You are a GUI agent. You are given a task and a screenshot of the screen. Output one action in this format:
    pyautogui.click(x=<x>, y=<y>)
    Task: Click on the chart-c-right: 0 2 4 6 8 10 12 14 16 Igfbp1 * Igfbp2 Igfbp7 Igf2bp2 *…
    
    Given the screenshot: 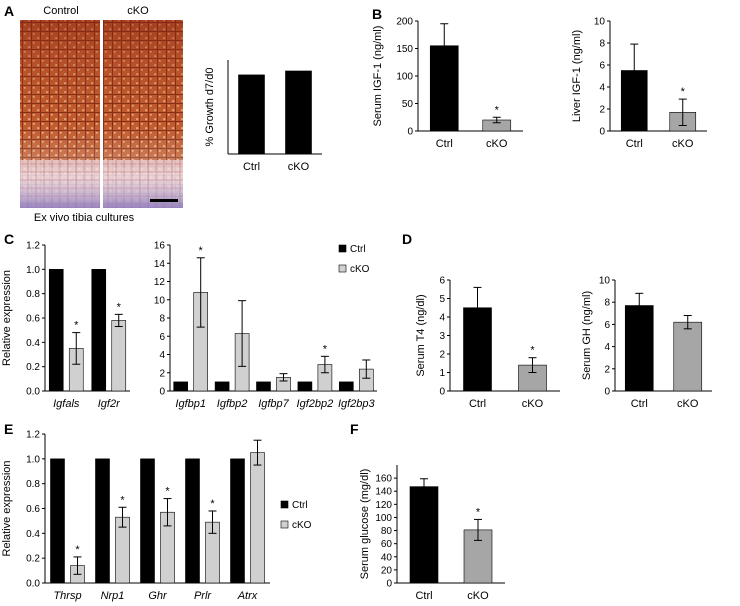 What is the action you would take?
    pyautogui.click(x=265, y=325)
    